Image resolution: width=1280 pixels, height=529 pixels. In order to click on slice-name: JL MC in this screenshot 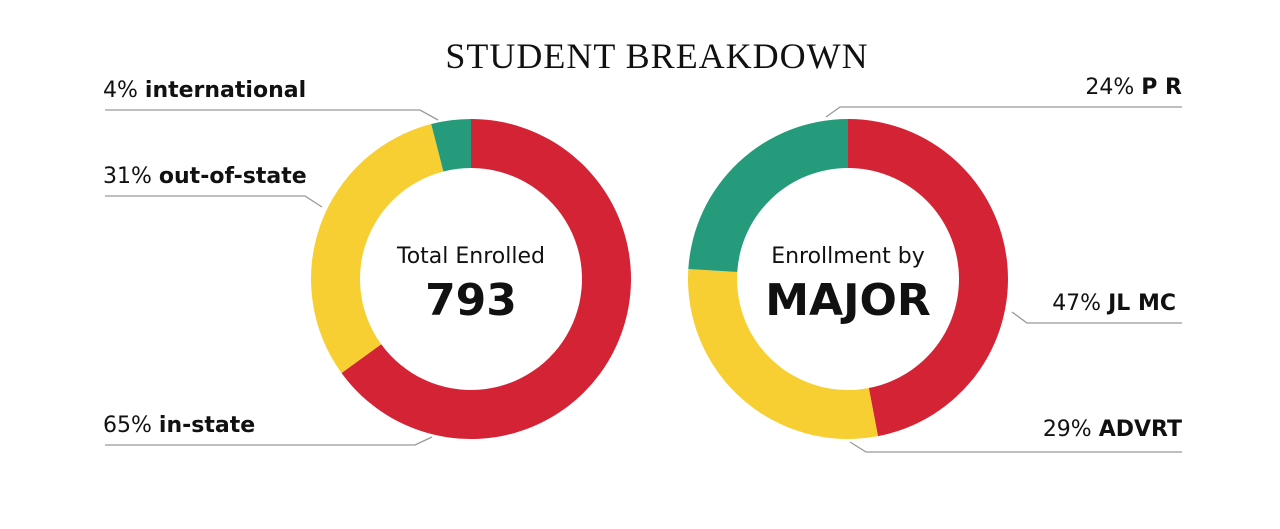, I will do `click(1141, 303)`.